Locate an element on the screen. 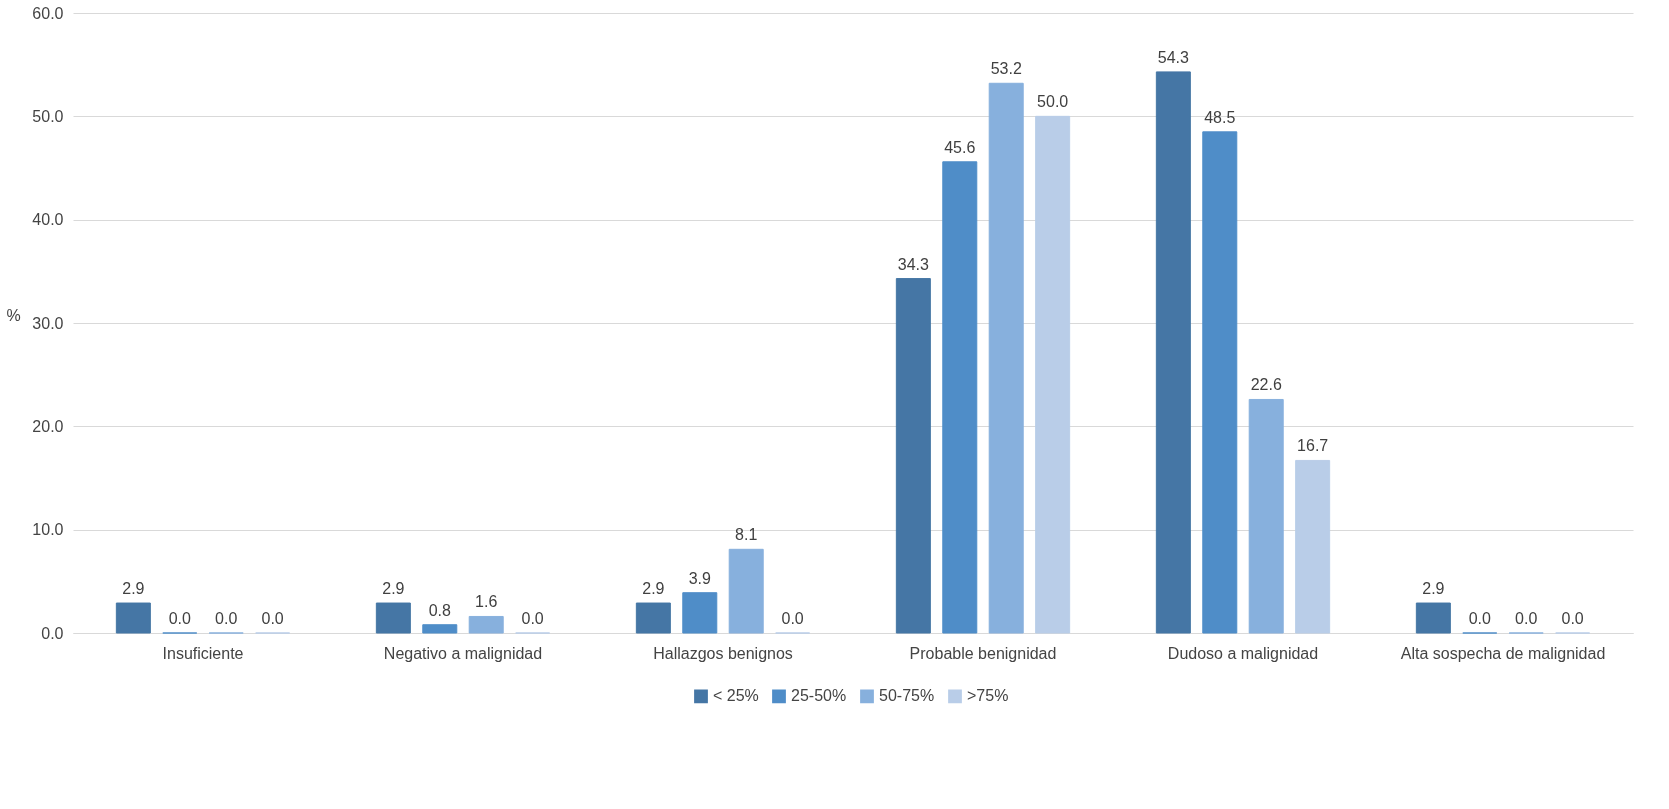 The width and height of the screenshot is (1669, 809). data-label: 0.8 is located at coordinates (439, 610).